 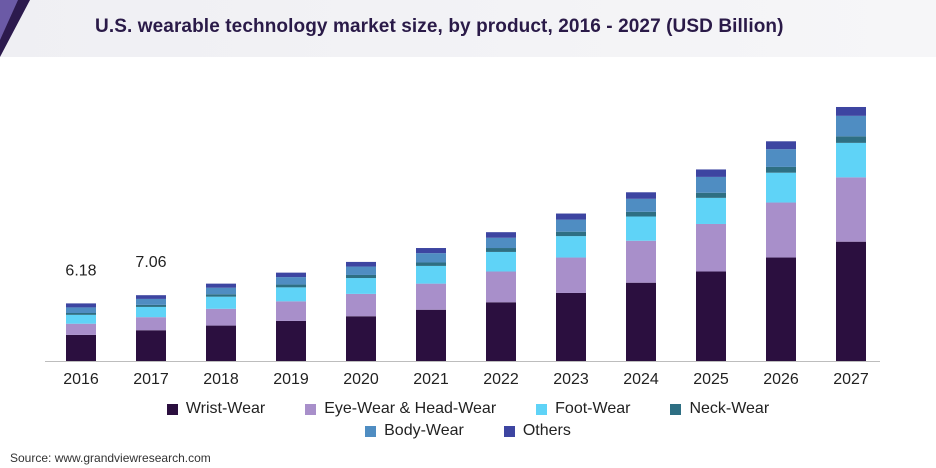 What do you see at coordinates (431, 251) in the screenshot?
I see `bar-segment-others-2021` at bounding box center [431, 251].